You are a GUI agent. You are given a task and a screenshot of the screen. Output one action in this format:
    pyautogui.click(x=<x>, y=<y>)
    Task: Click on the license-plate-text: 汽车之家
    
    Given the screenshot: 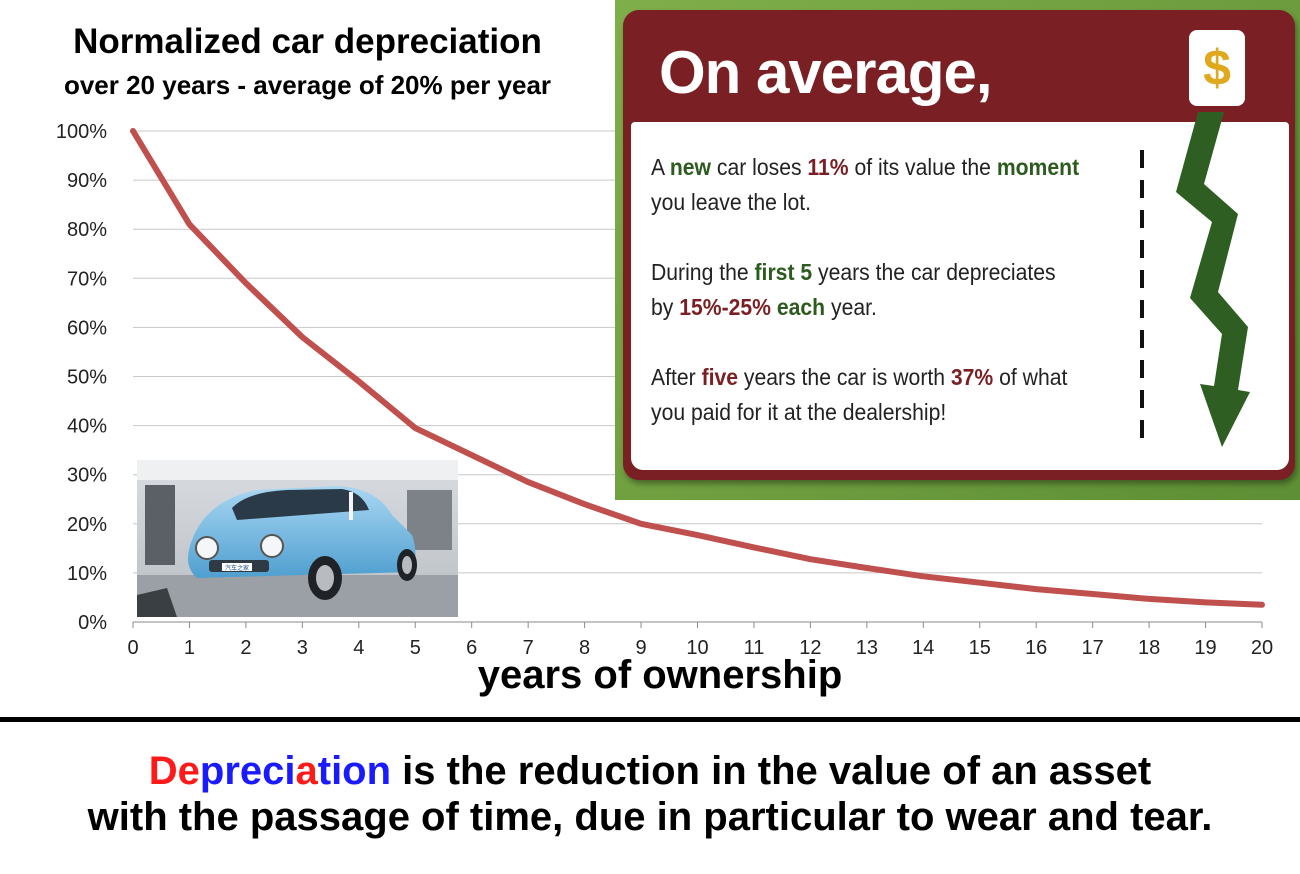 What is the action you would take?
    pyautogui.click(x=237, y=568)
    